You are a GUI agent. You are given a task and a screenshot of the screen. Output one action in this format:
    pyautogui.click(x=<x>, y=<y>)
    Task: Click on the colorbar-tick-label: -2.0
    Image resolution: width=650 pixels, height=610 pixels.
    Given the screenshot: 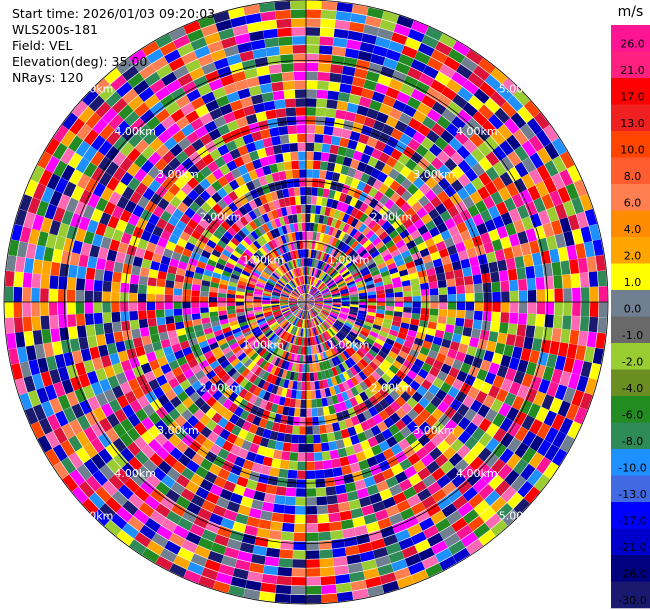 What is the action you would take?
    pyautogui.click(x=632, y=362)
    